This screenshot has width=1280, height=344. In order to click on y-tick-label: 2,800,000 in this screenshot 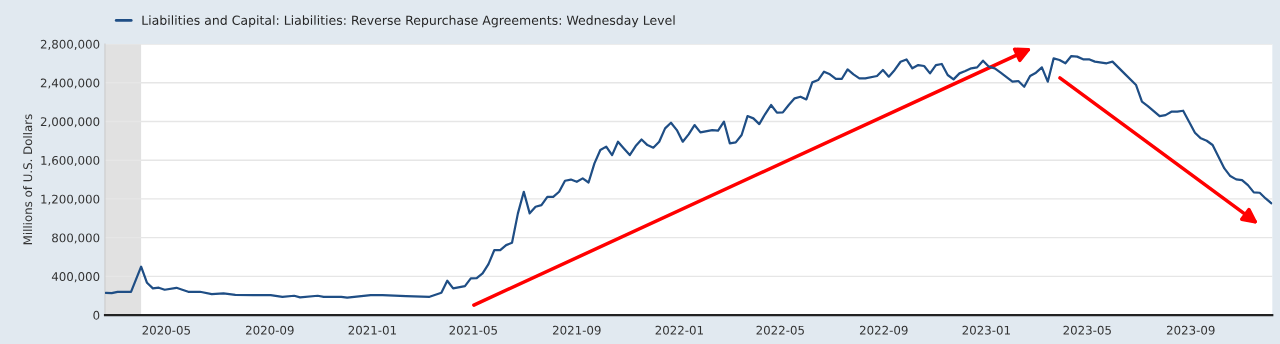, I will do `click(70, 44)`.